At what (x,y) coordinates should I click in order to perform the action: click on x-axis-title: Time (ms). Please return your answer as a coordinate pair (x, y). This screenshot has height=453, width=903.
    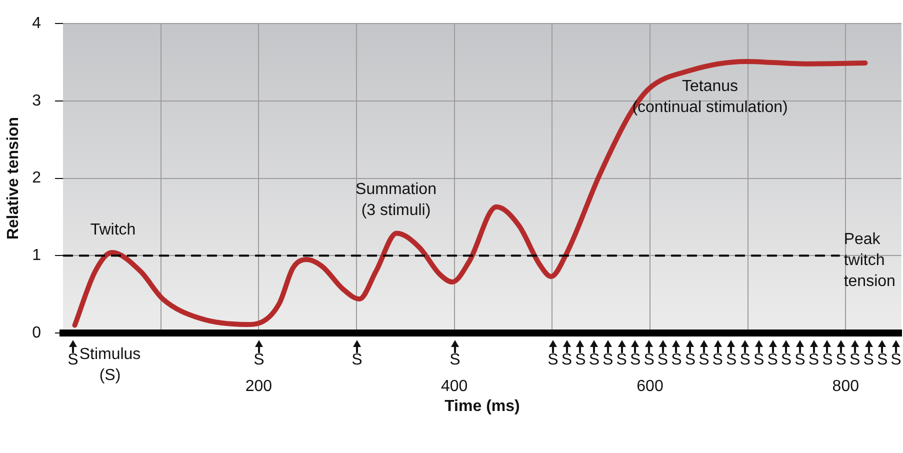
    Looking at the image, I should click on (482, 406).